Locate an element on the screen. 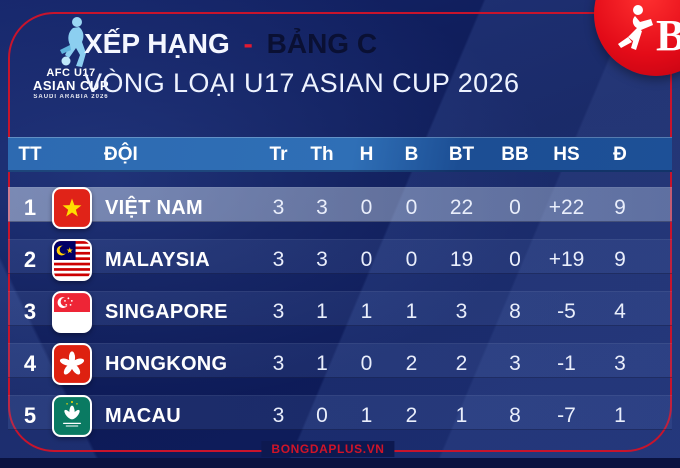 Image resolution: width=680 pixels, height=468 pixels. stat-points: 1 is located at coordinates (620, 415).